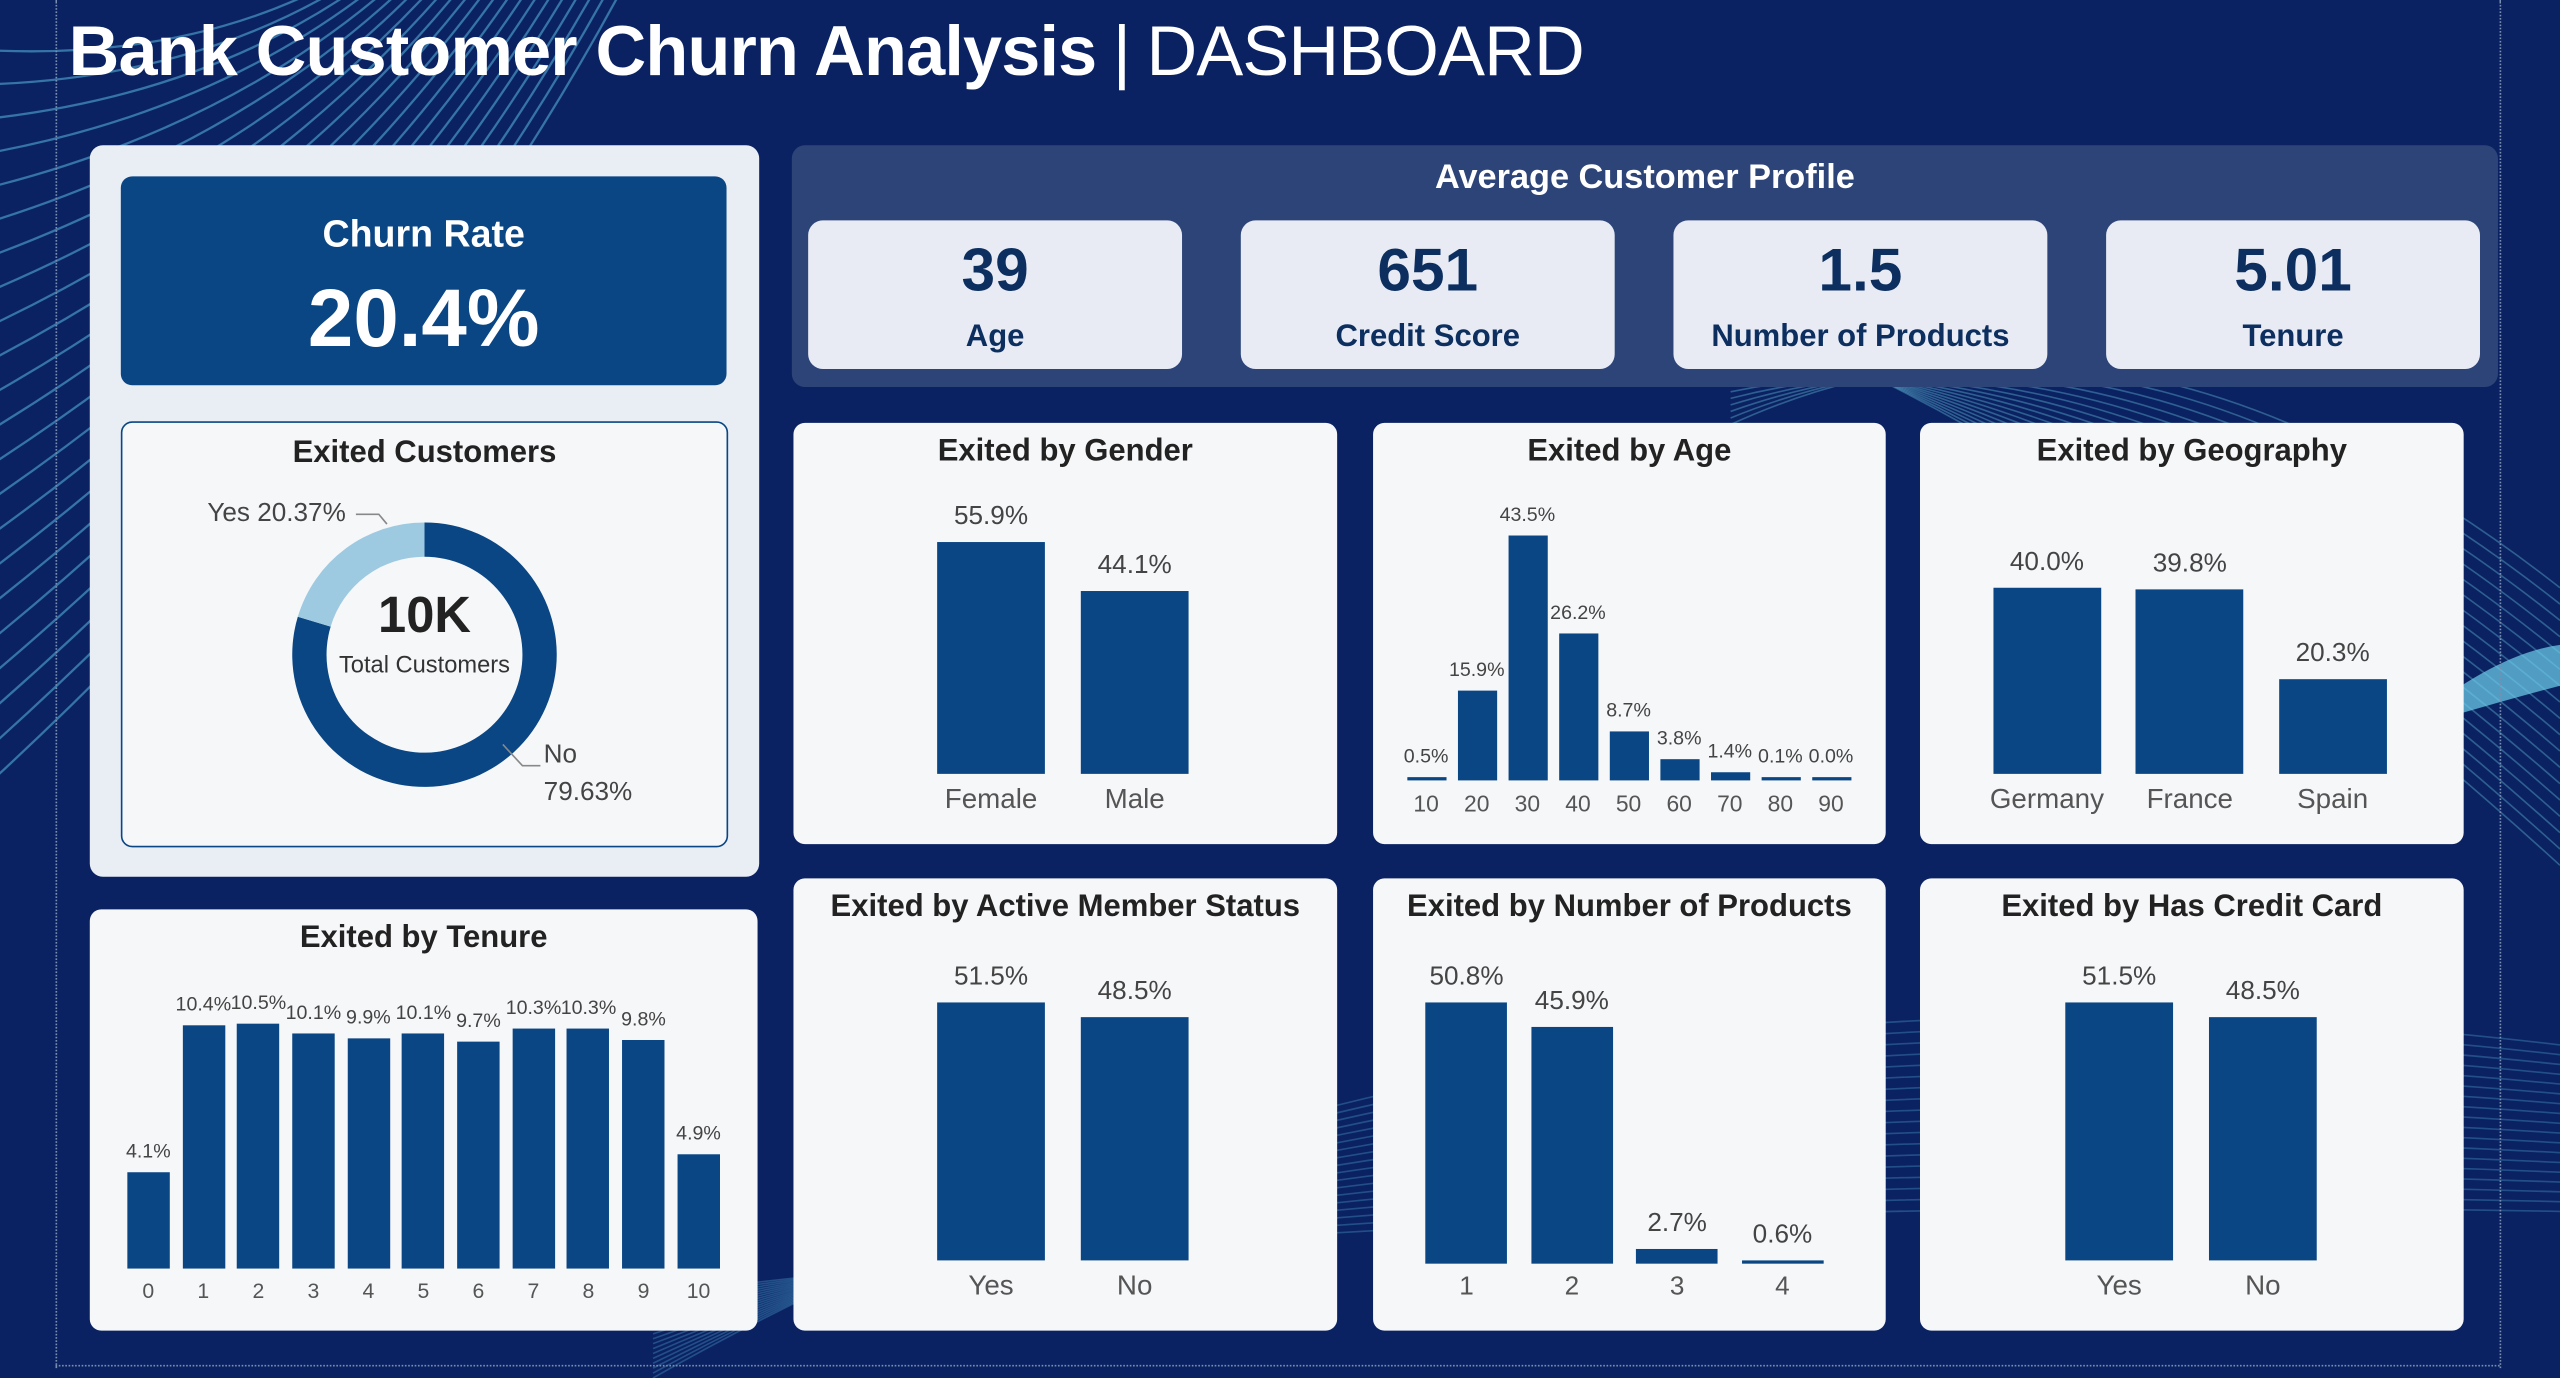 The height and width of the screenshot is (1378, 2560). Describe the element at coordinates (1065, 451) in the screenshot. I see `chart-title: Exited by Gender` at that location.